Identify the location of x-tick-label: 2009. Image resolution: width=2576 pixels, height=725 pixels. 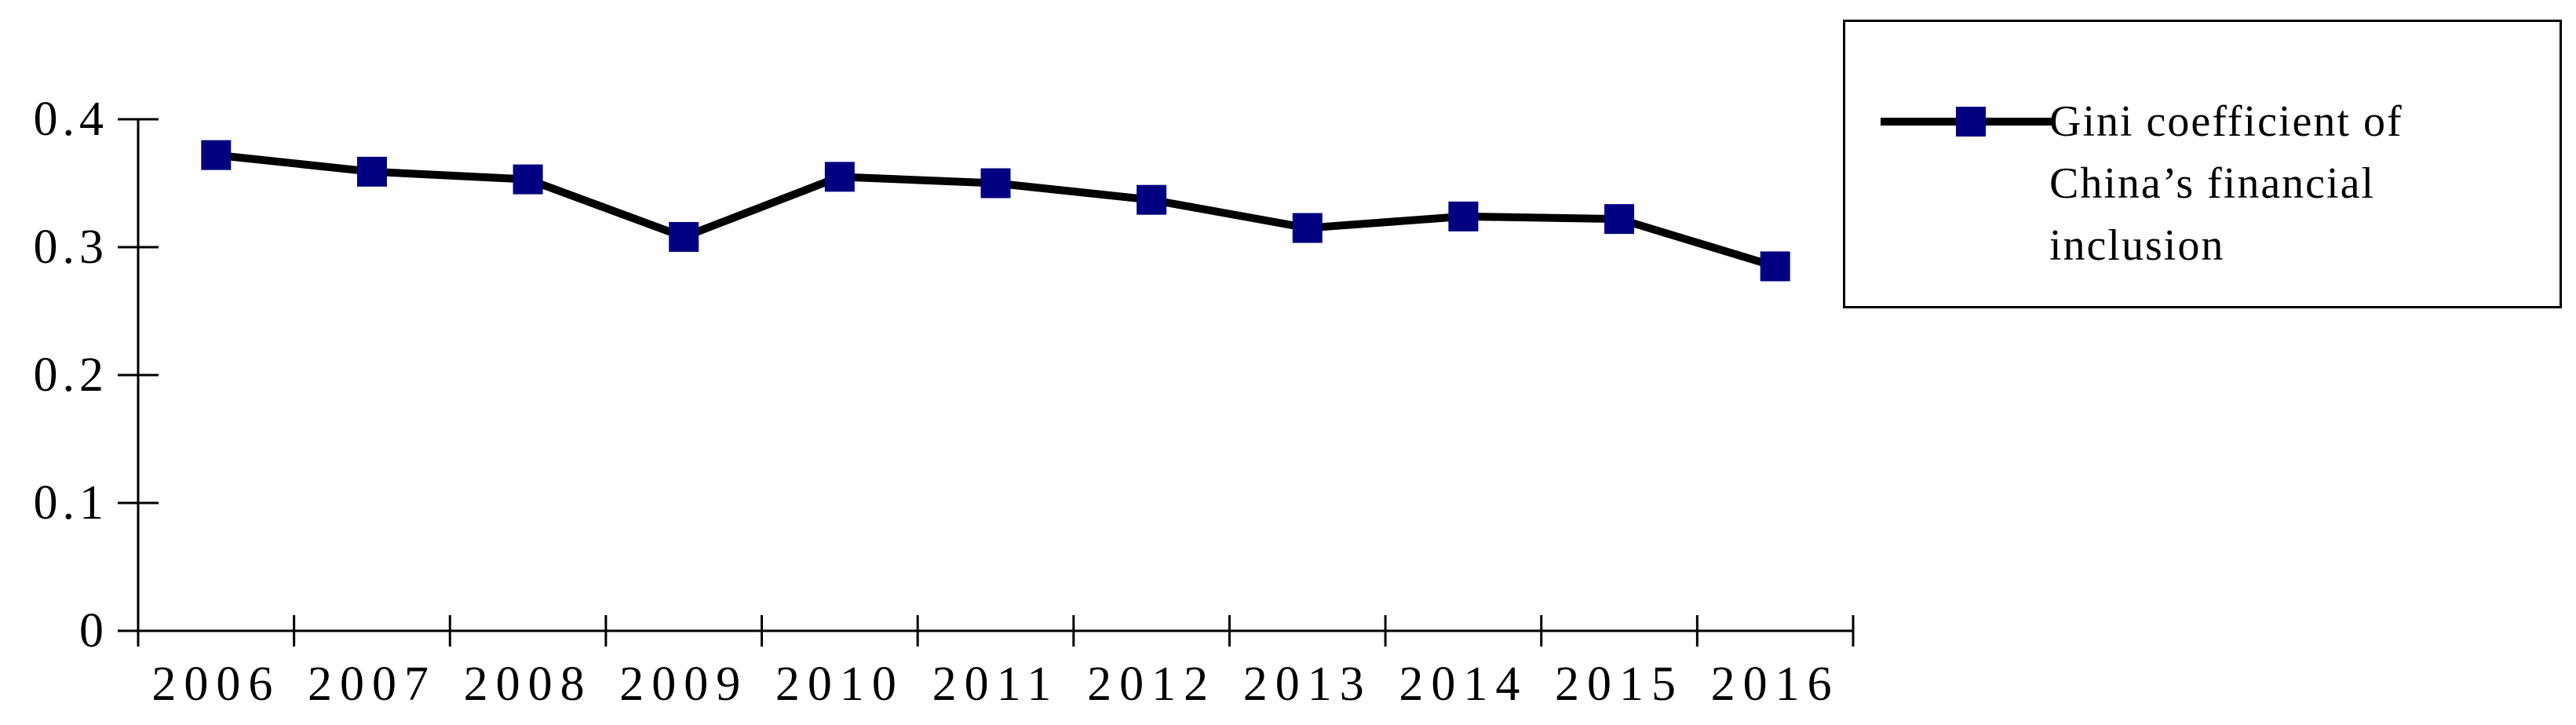
(683, 684).